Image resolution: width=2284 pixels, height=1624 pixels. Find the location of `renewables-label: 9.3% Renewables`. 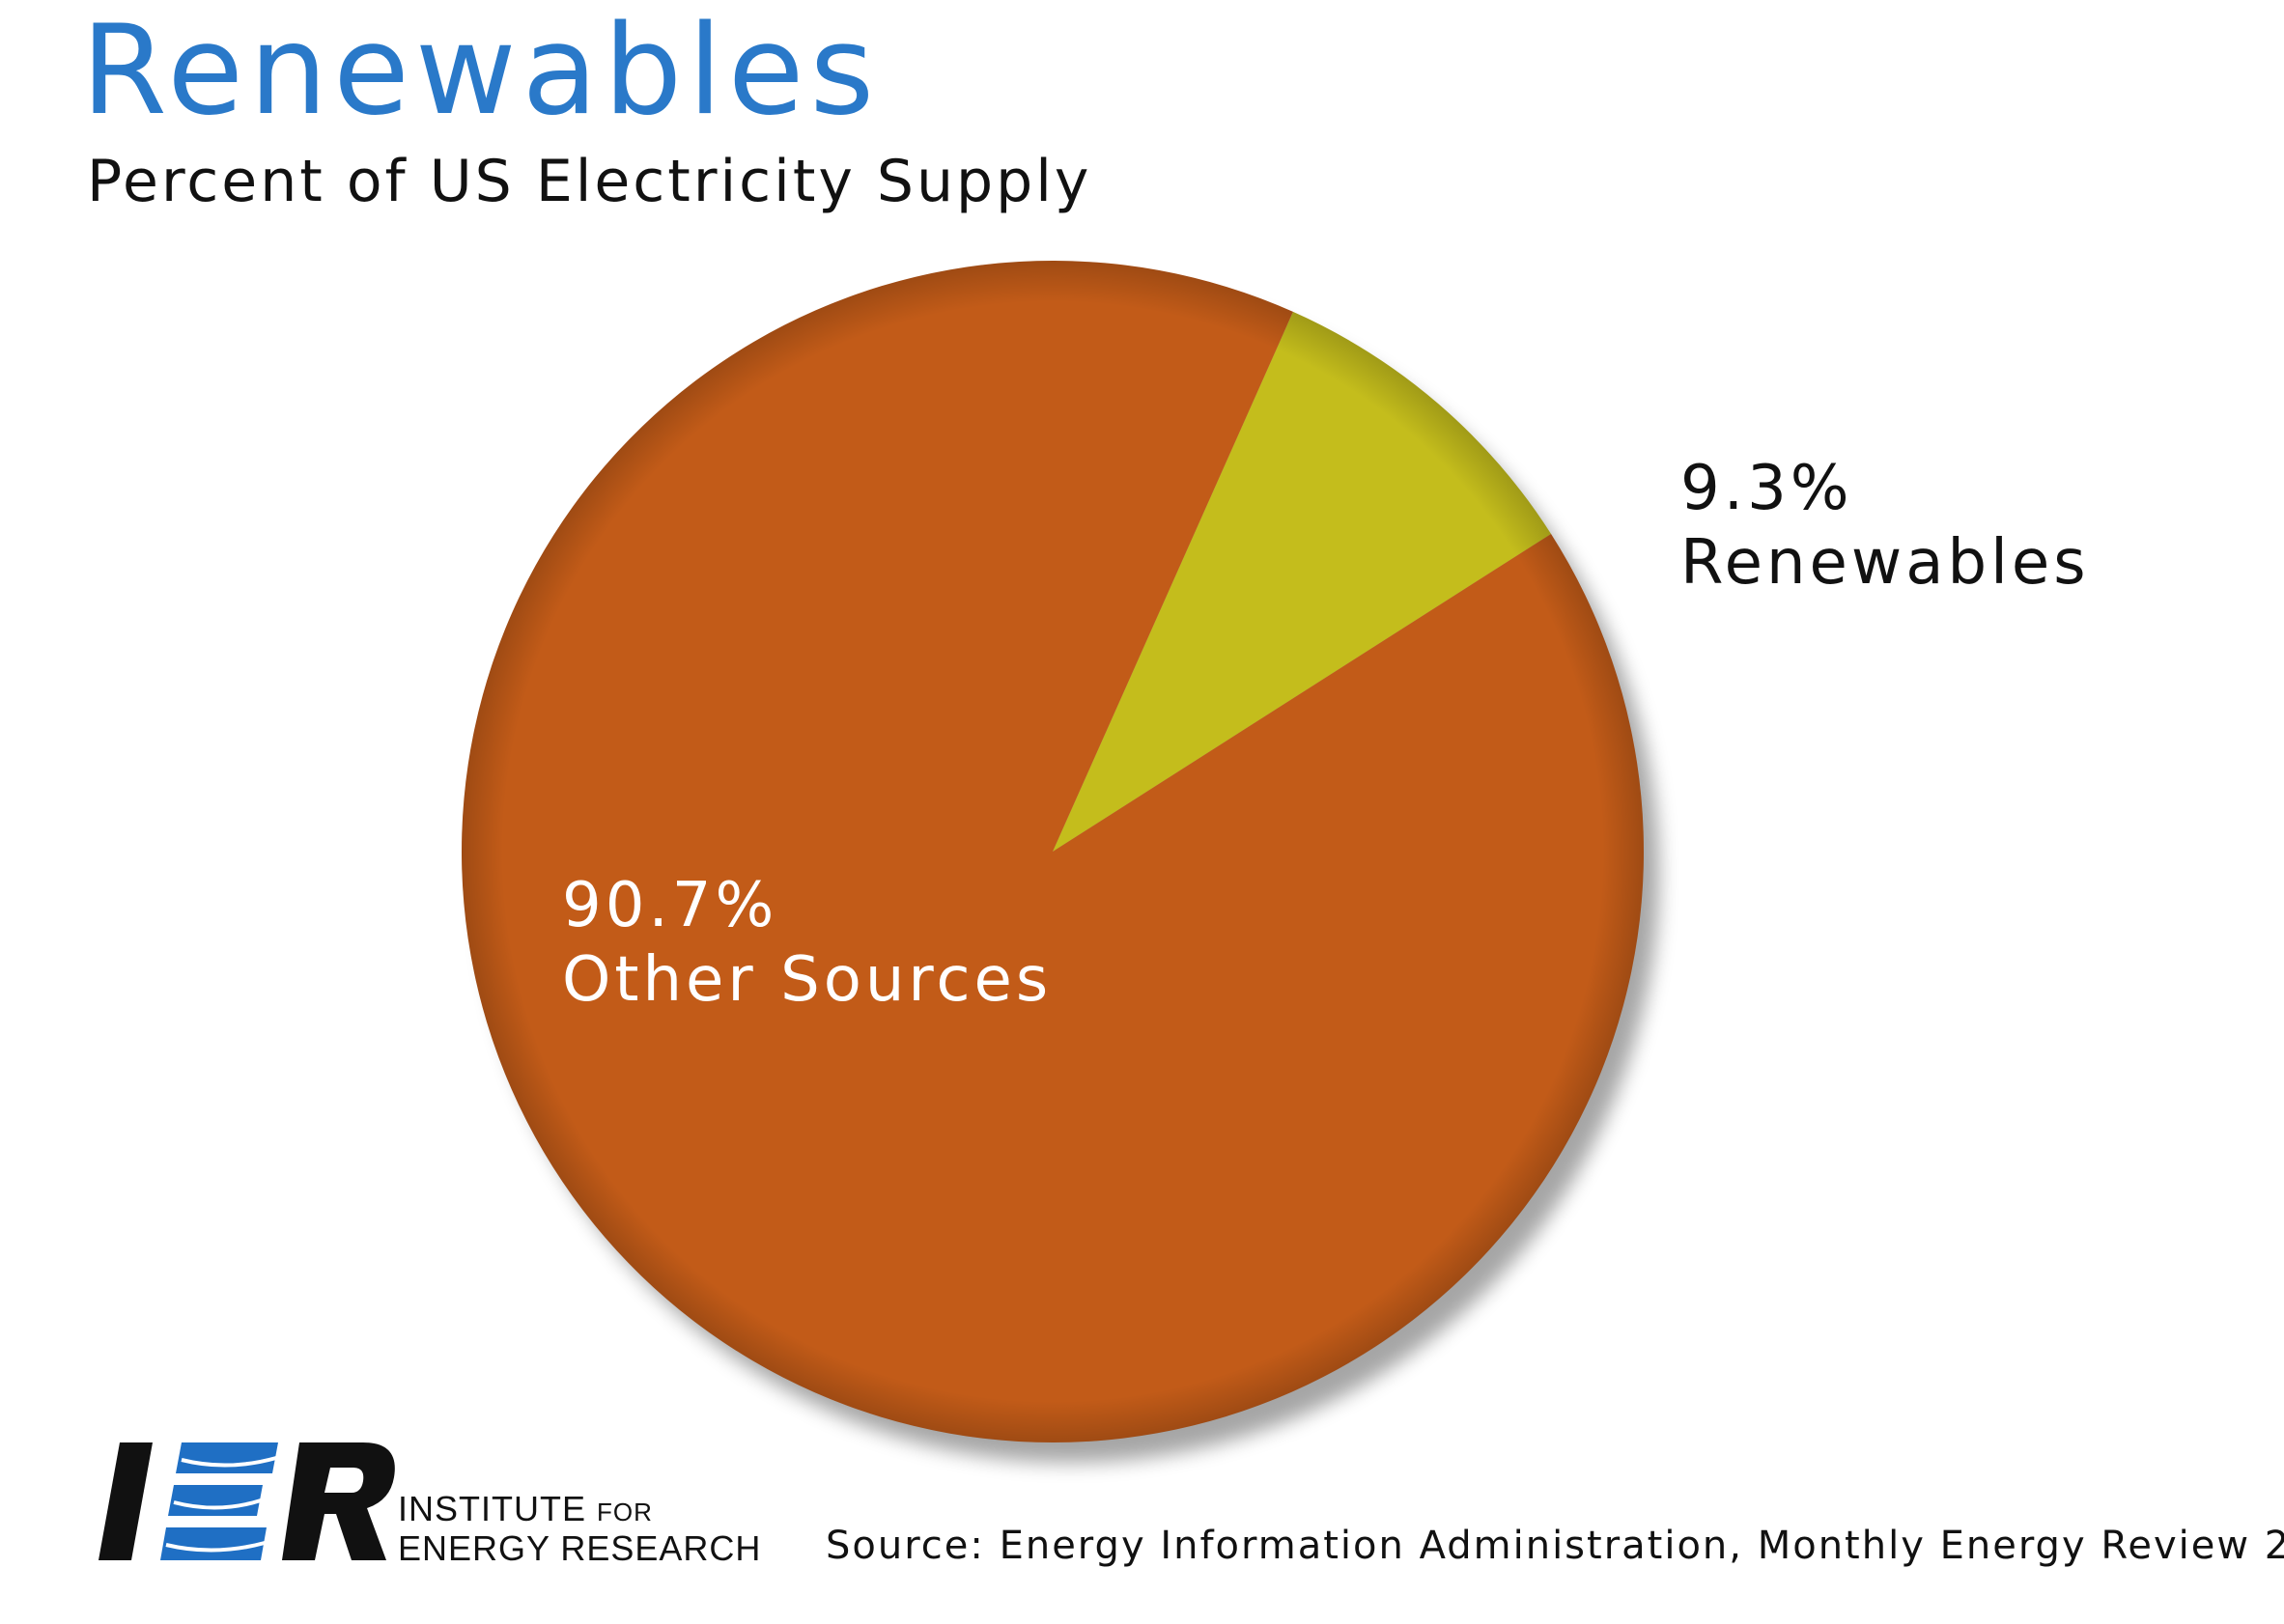

renewables-label: 9.3% Renewables is located at coordinates (1885, 526).